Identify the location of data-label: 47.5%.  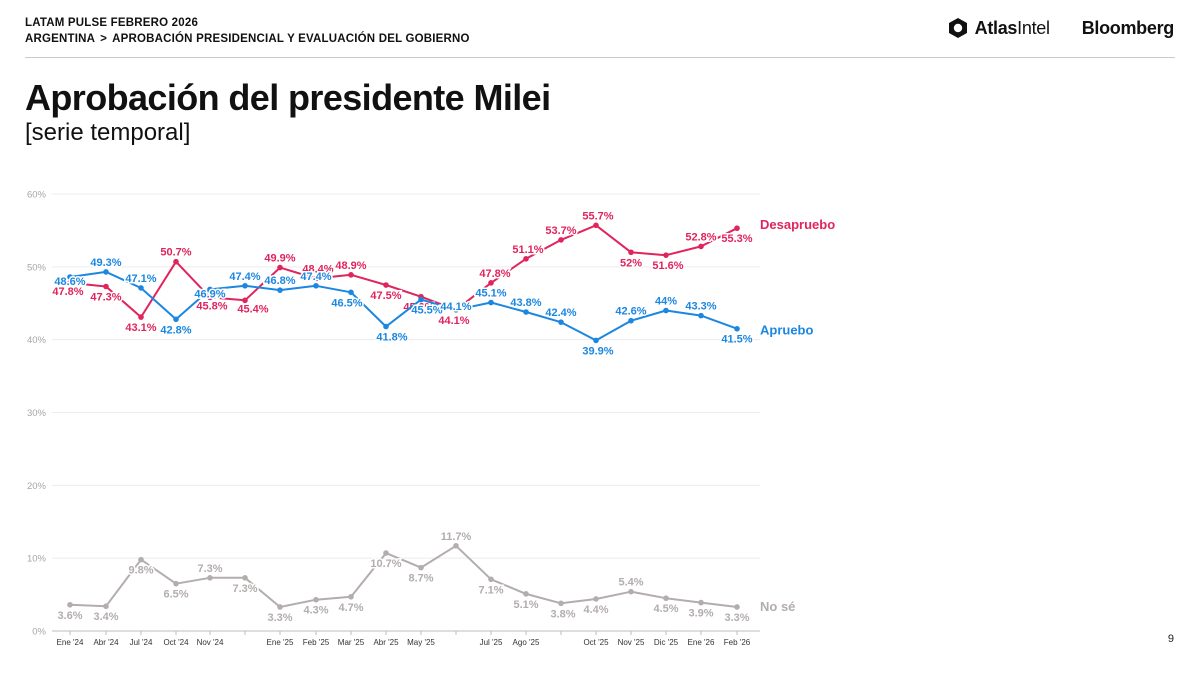
(385, 296).